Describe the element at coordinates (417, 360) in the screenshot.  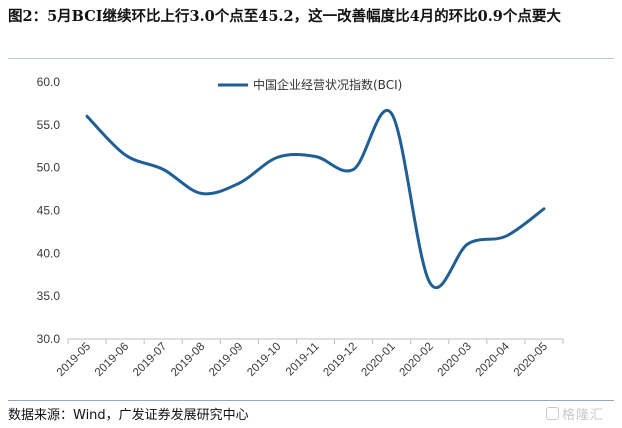
I see `x-tick-label: 2020-02` at that location.